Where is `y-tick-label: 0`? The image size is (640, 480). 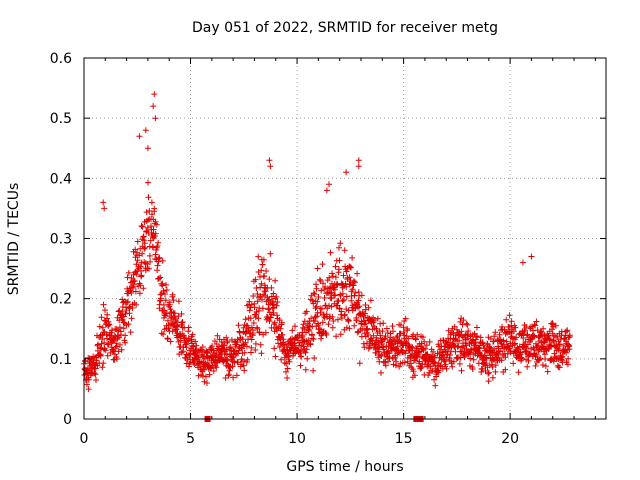
y-tick-label: 0 is located at coordinates (67, 420).